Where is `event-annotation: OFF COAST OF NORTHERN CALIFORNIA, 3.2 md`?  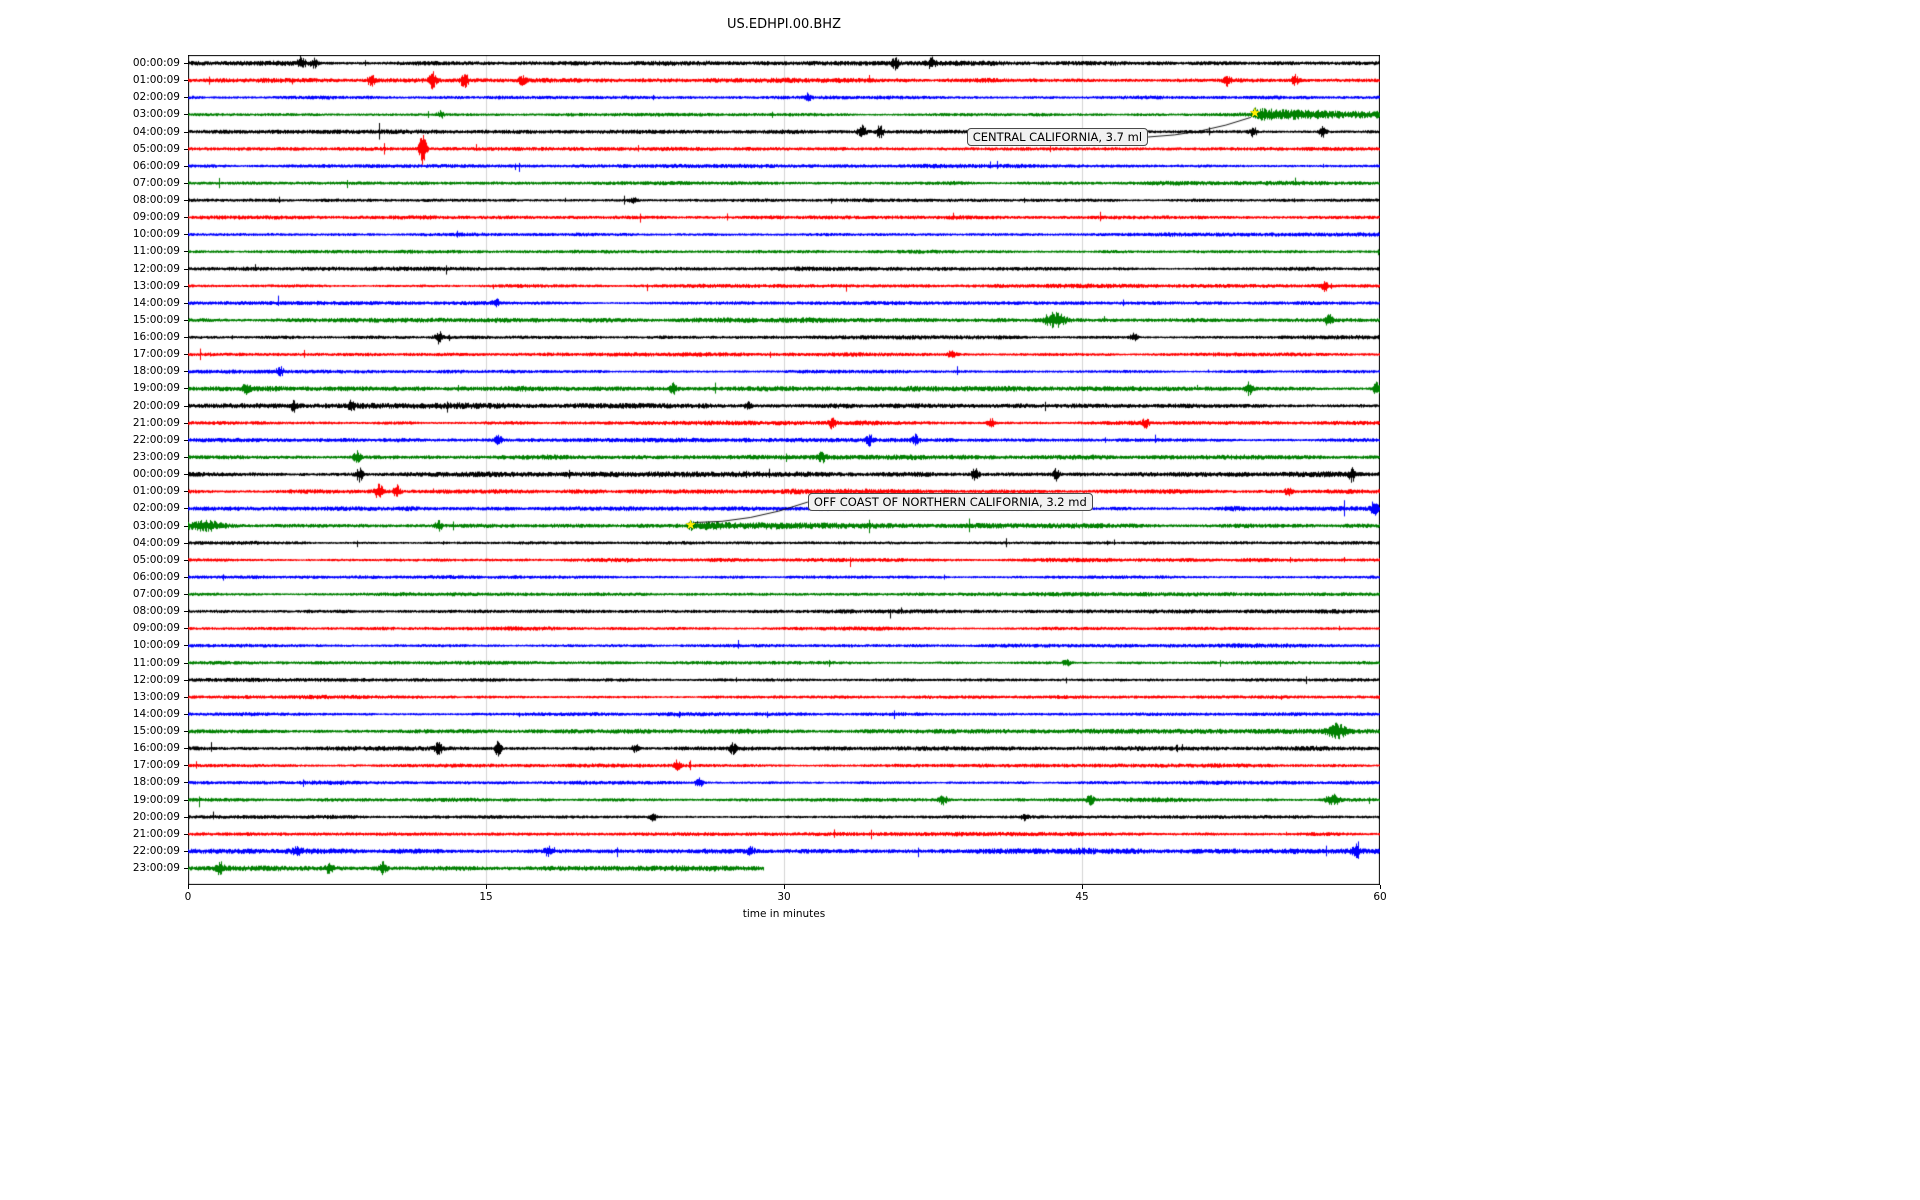 event-annotation: OFF COAST OF NORTHERN CALIFORNIA, 3.2 md is located at coordinates (950, 501).